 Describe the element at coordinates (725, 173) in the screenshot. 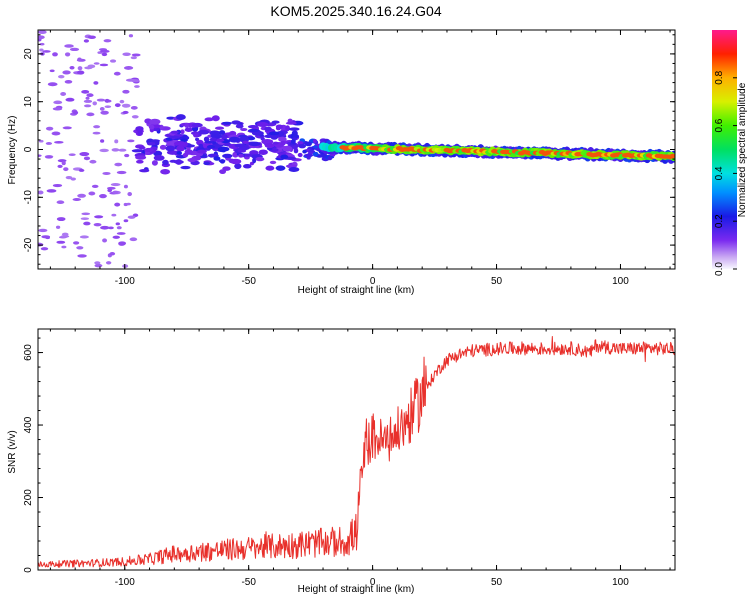

I see `colorbar-axis: 0.0 0.2 0.4 0.6 0.8` at that location.